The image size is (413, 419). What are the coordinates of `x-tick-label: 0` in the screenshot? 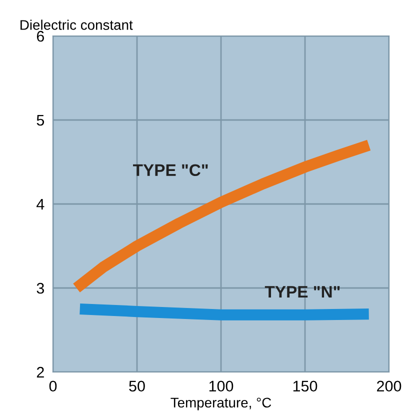 It's located at (53, 386).